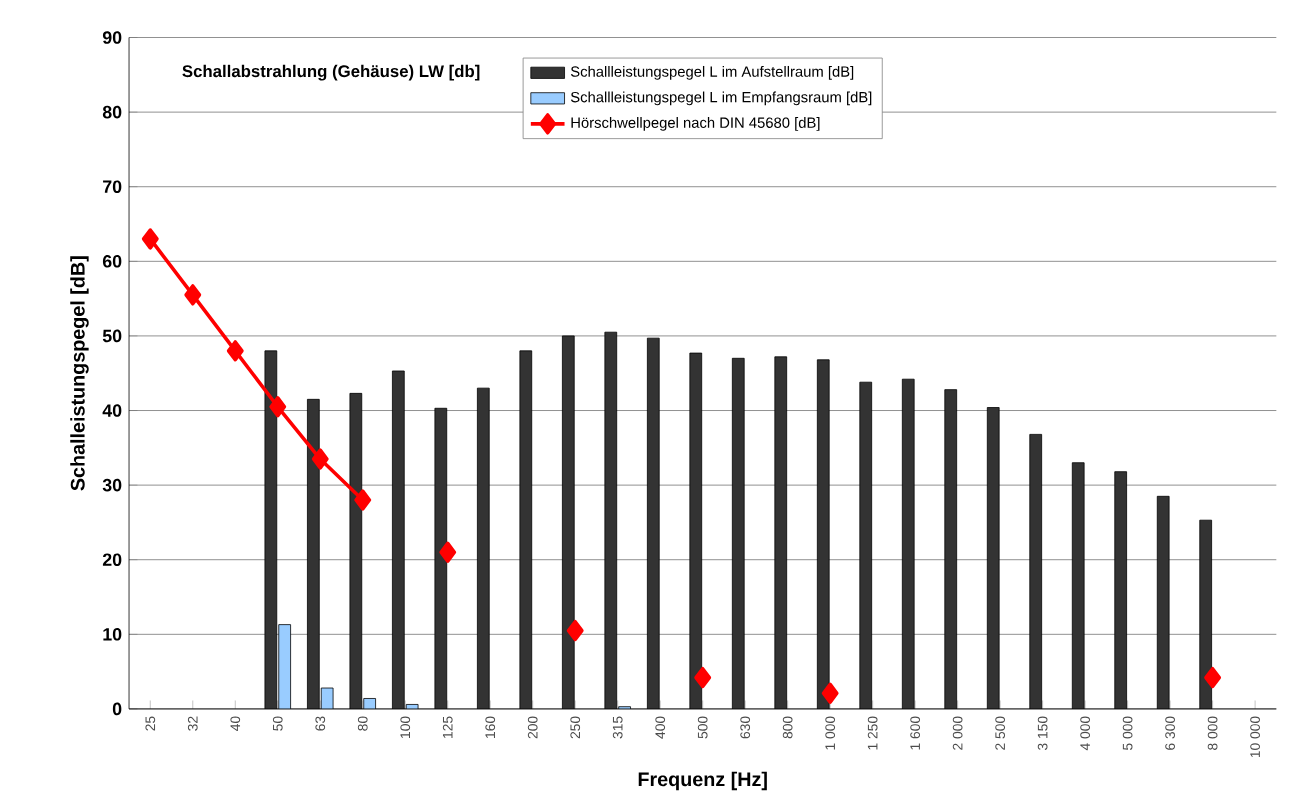 This screenshot has width=1304, height=810. Describe the element at coordinates (112, 411) in the screenshot. I see `y-tick-label: 40` at that location.